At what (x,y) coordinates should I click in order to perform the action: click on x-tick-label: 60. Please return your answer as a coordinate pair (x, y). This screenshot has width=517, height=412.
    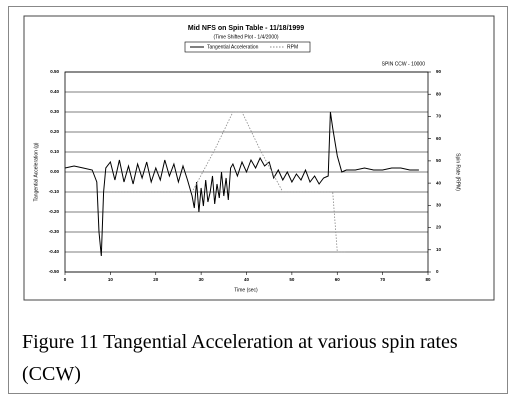
    Looking at the image, I should click on (338, 279).